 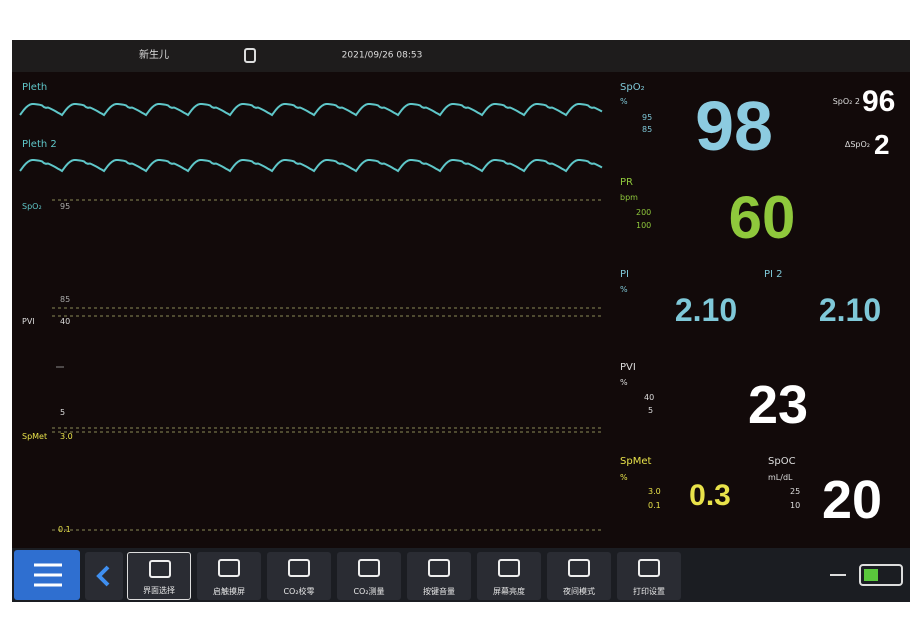 I want to click on button-label: 按键音量, so click(x=439, y=591).